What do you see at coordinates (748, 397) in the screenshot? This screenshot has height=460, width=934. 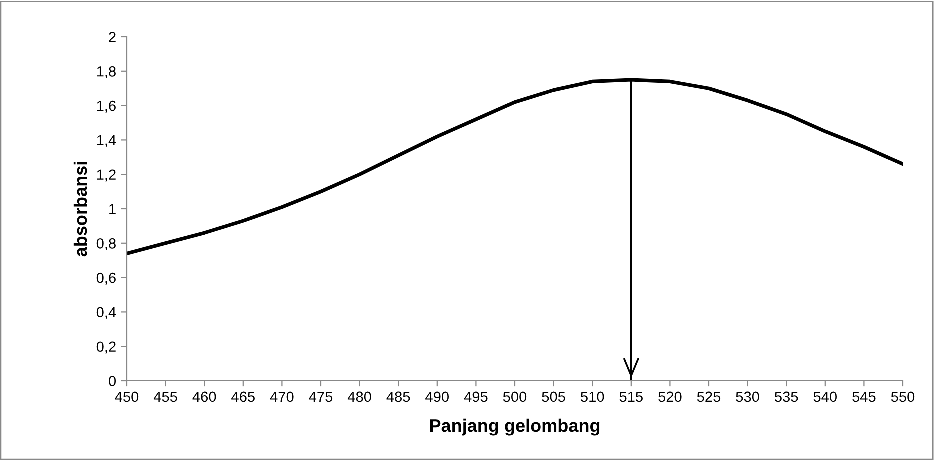 I see `x-tick-label: 530` at bounding box center [748, 397].